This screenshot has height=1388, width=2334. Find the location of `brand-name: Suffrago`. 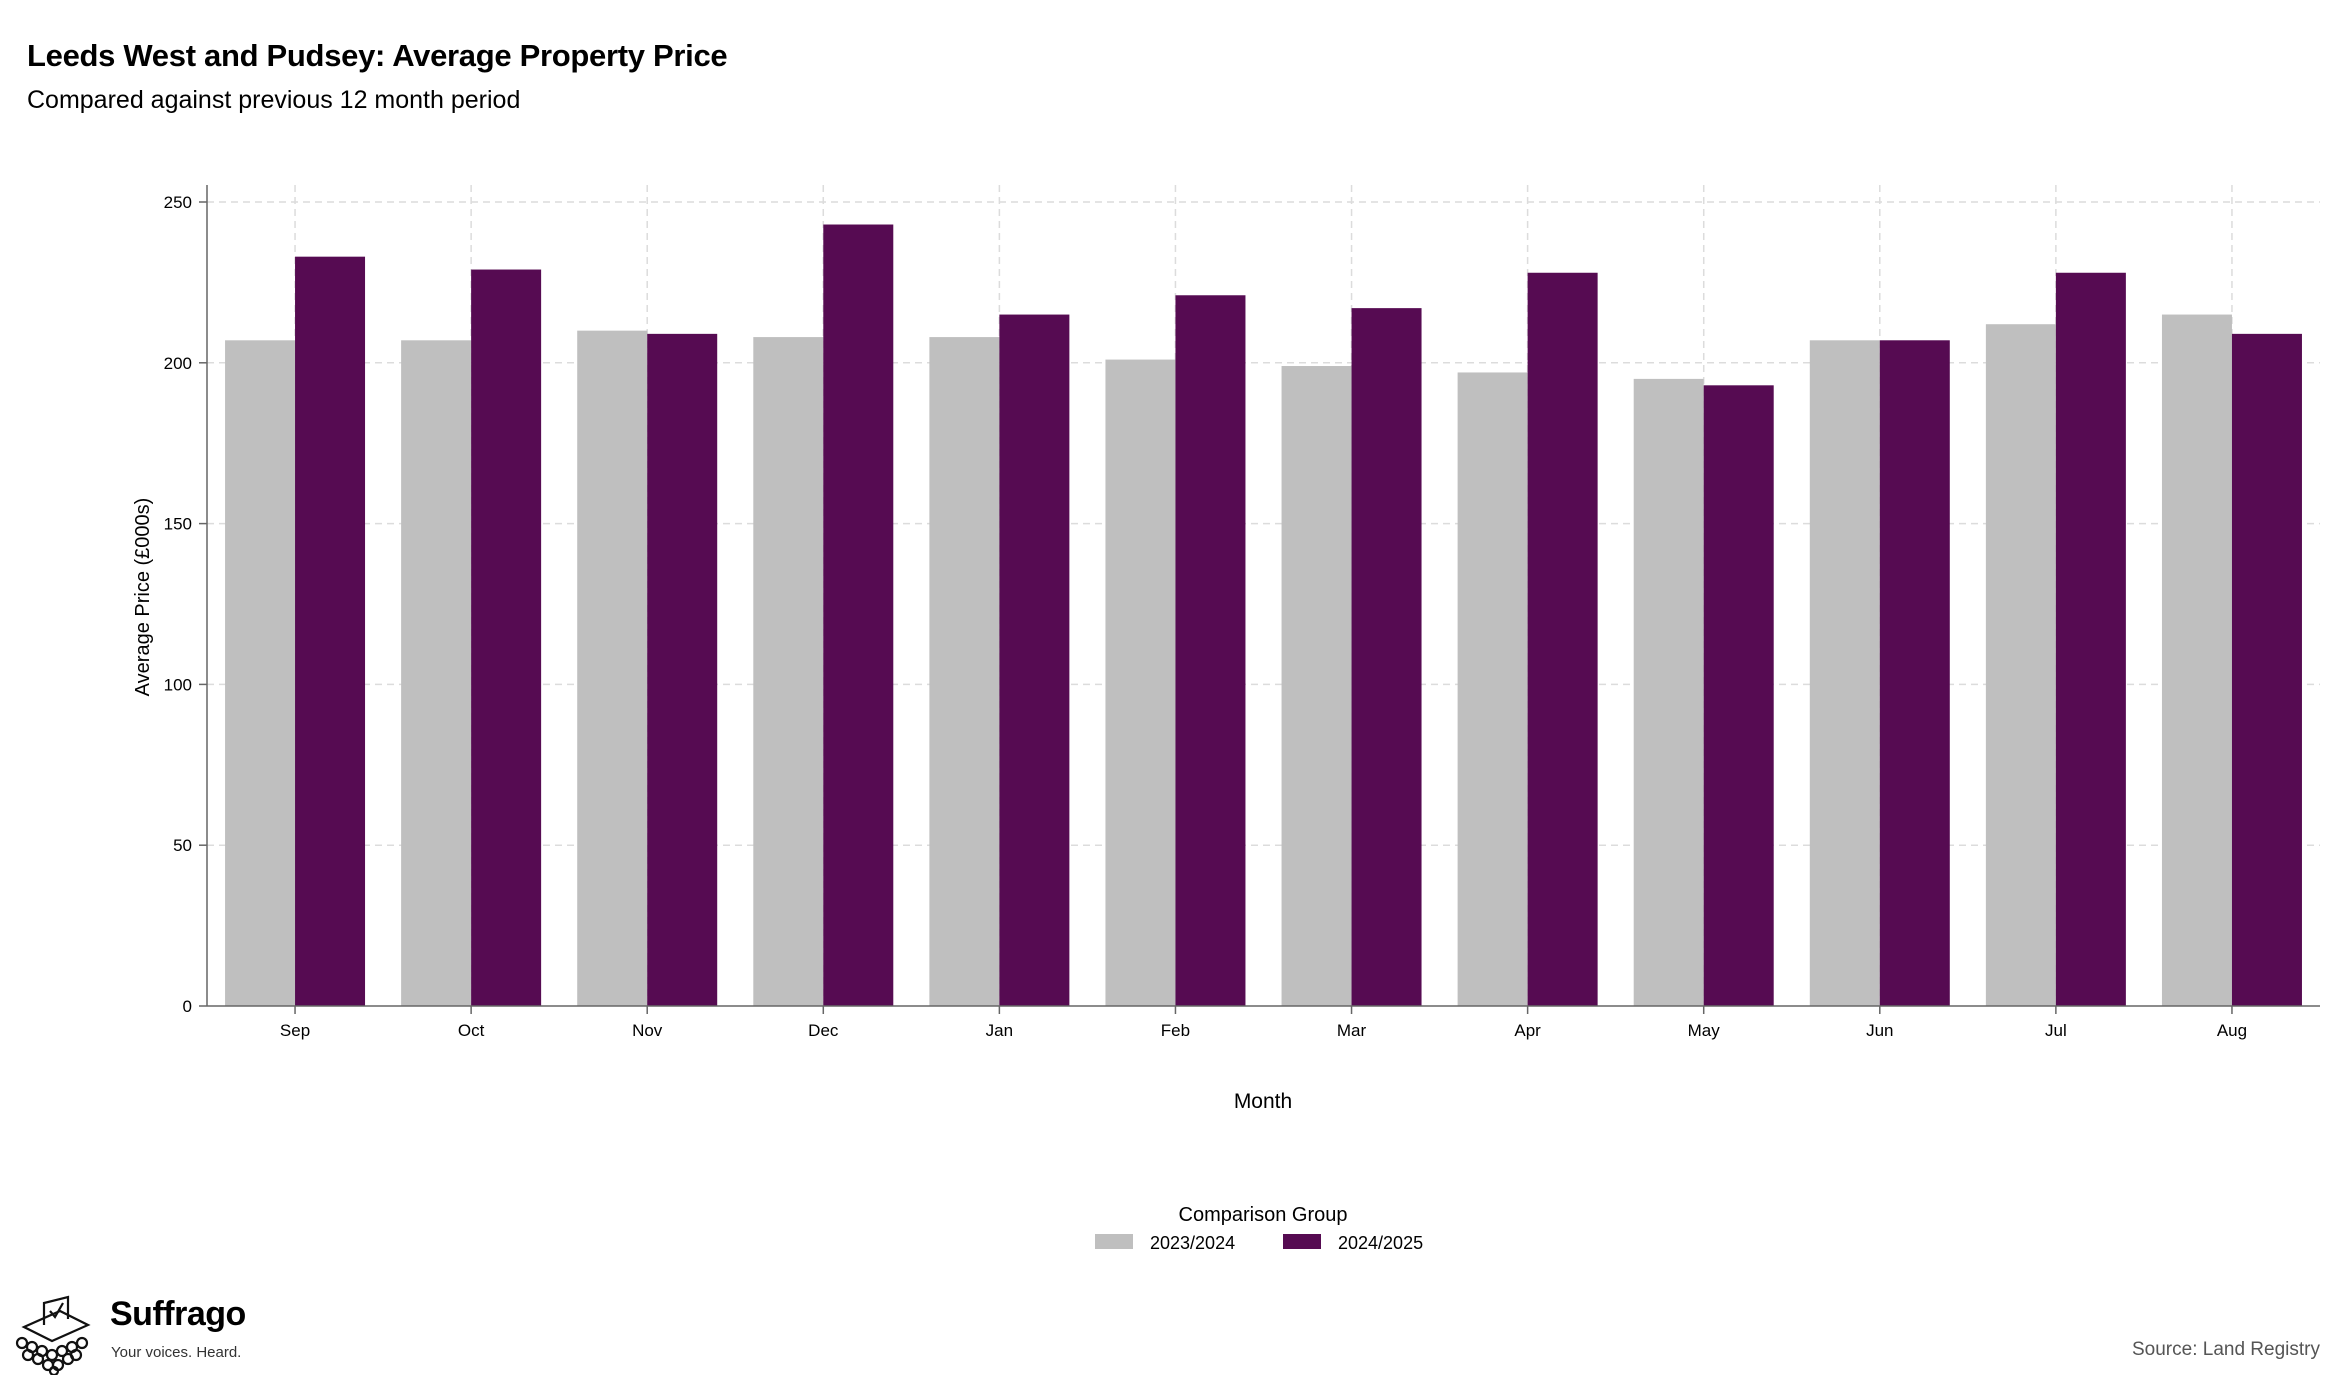

brand-name: Suffrago is located at coordinates (178, 1314).